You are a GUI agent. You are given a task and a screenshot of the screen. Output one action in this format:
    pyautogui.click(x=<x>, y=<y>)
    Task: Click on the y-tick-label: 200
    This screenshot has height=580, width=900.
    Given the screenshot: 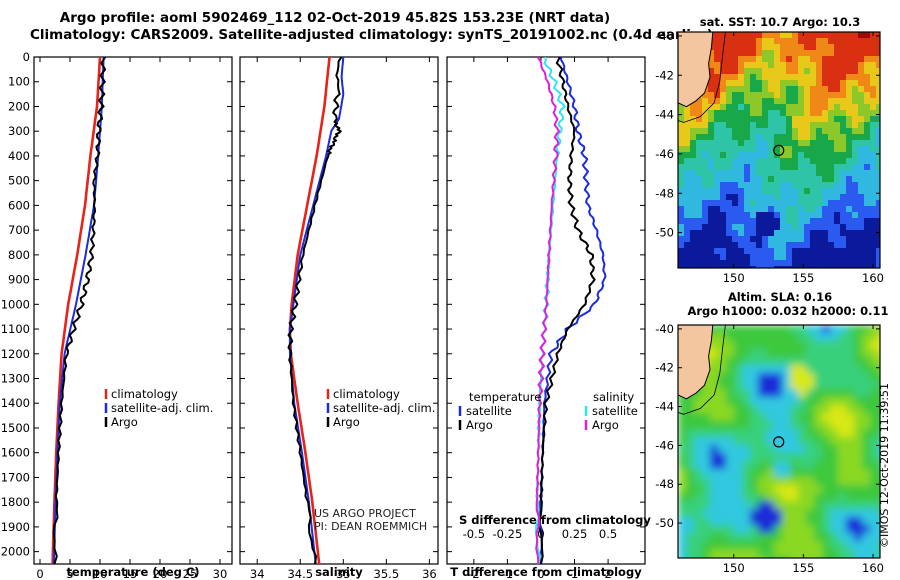 What is the action you would take?
    pyautogui.click(x=19, y=106)
    